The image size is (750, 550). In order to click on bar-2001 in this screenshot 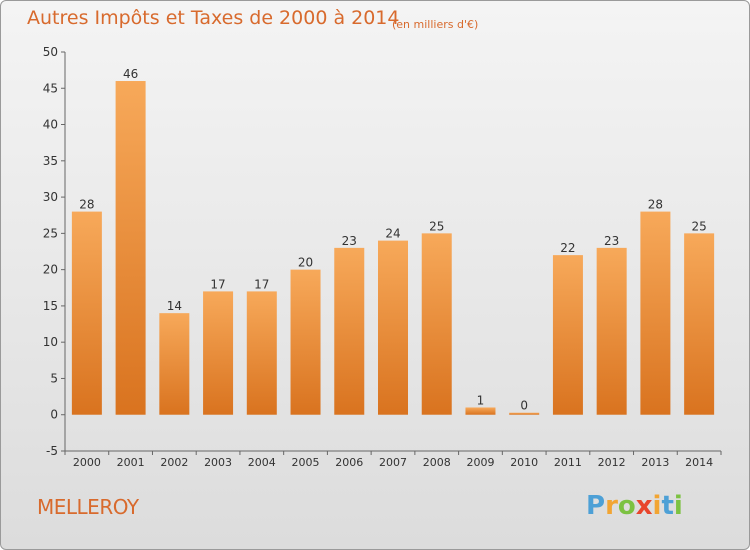, I will do `click(130, 248)`.